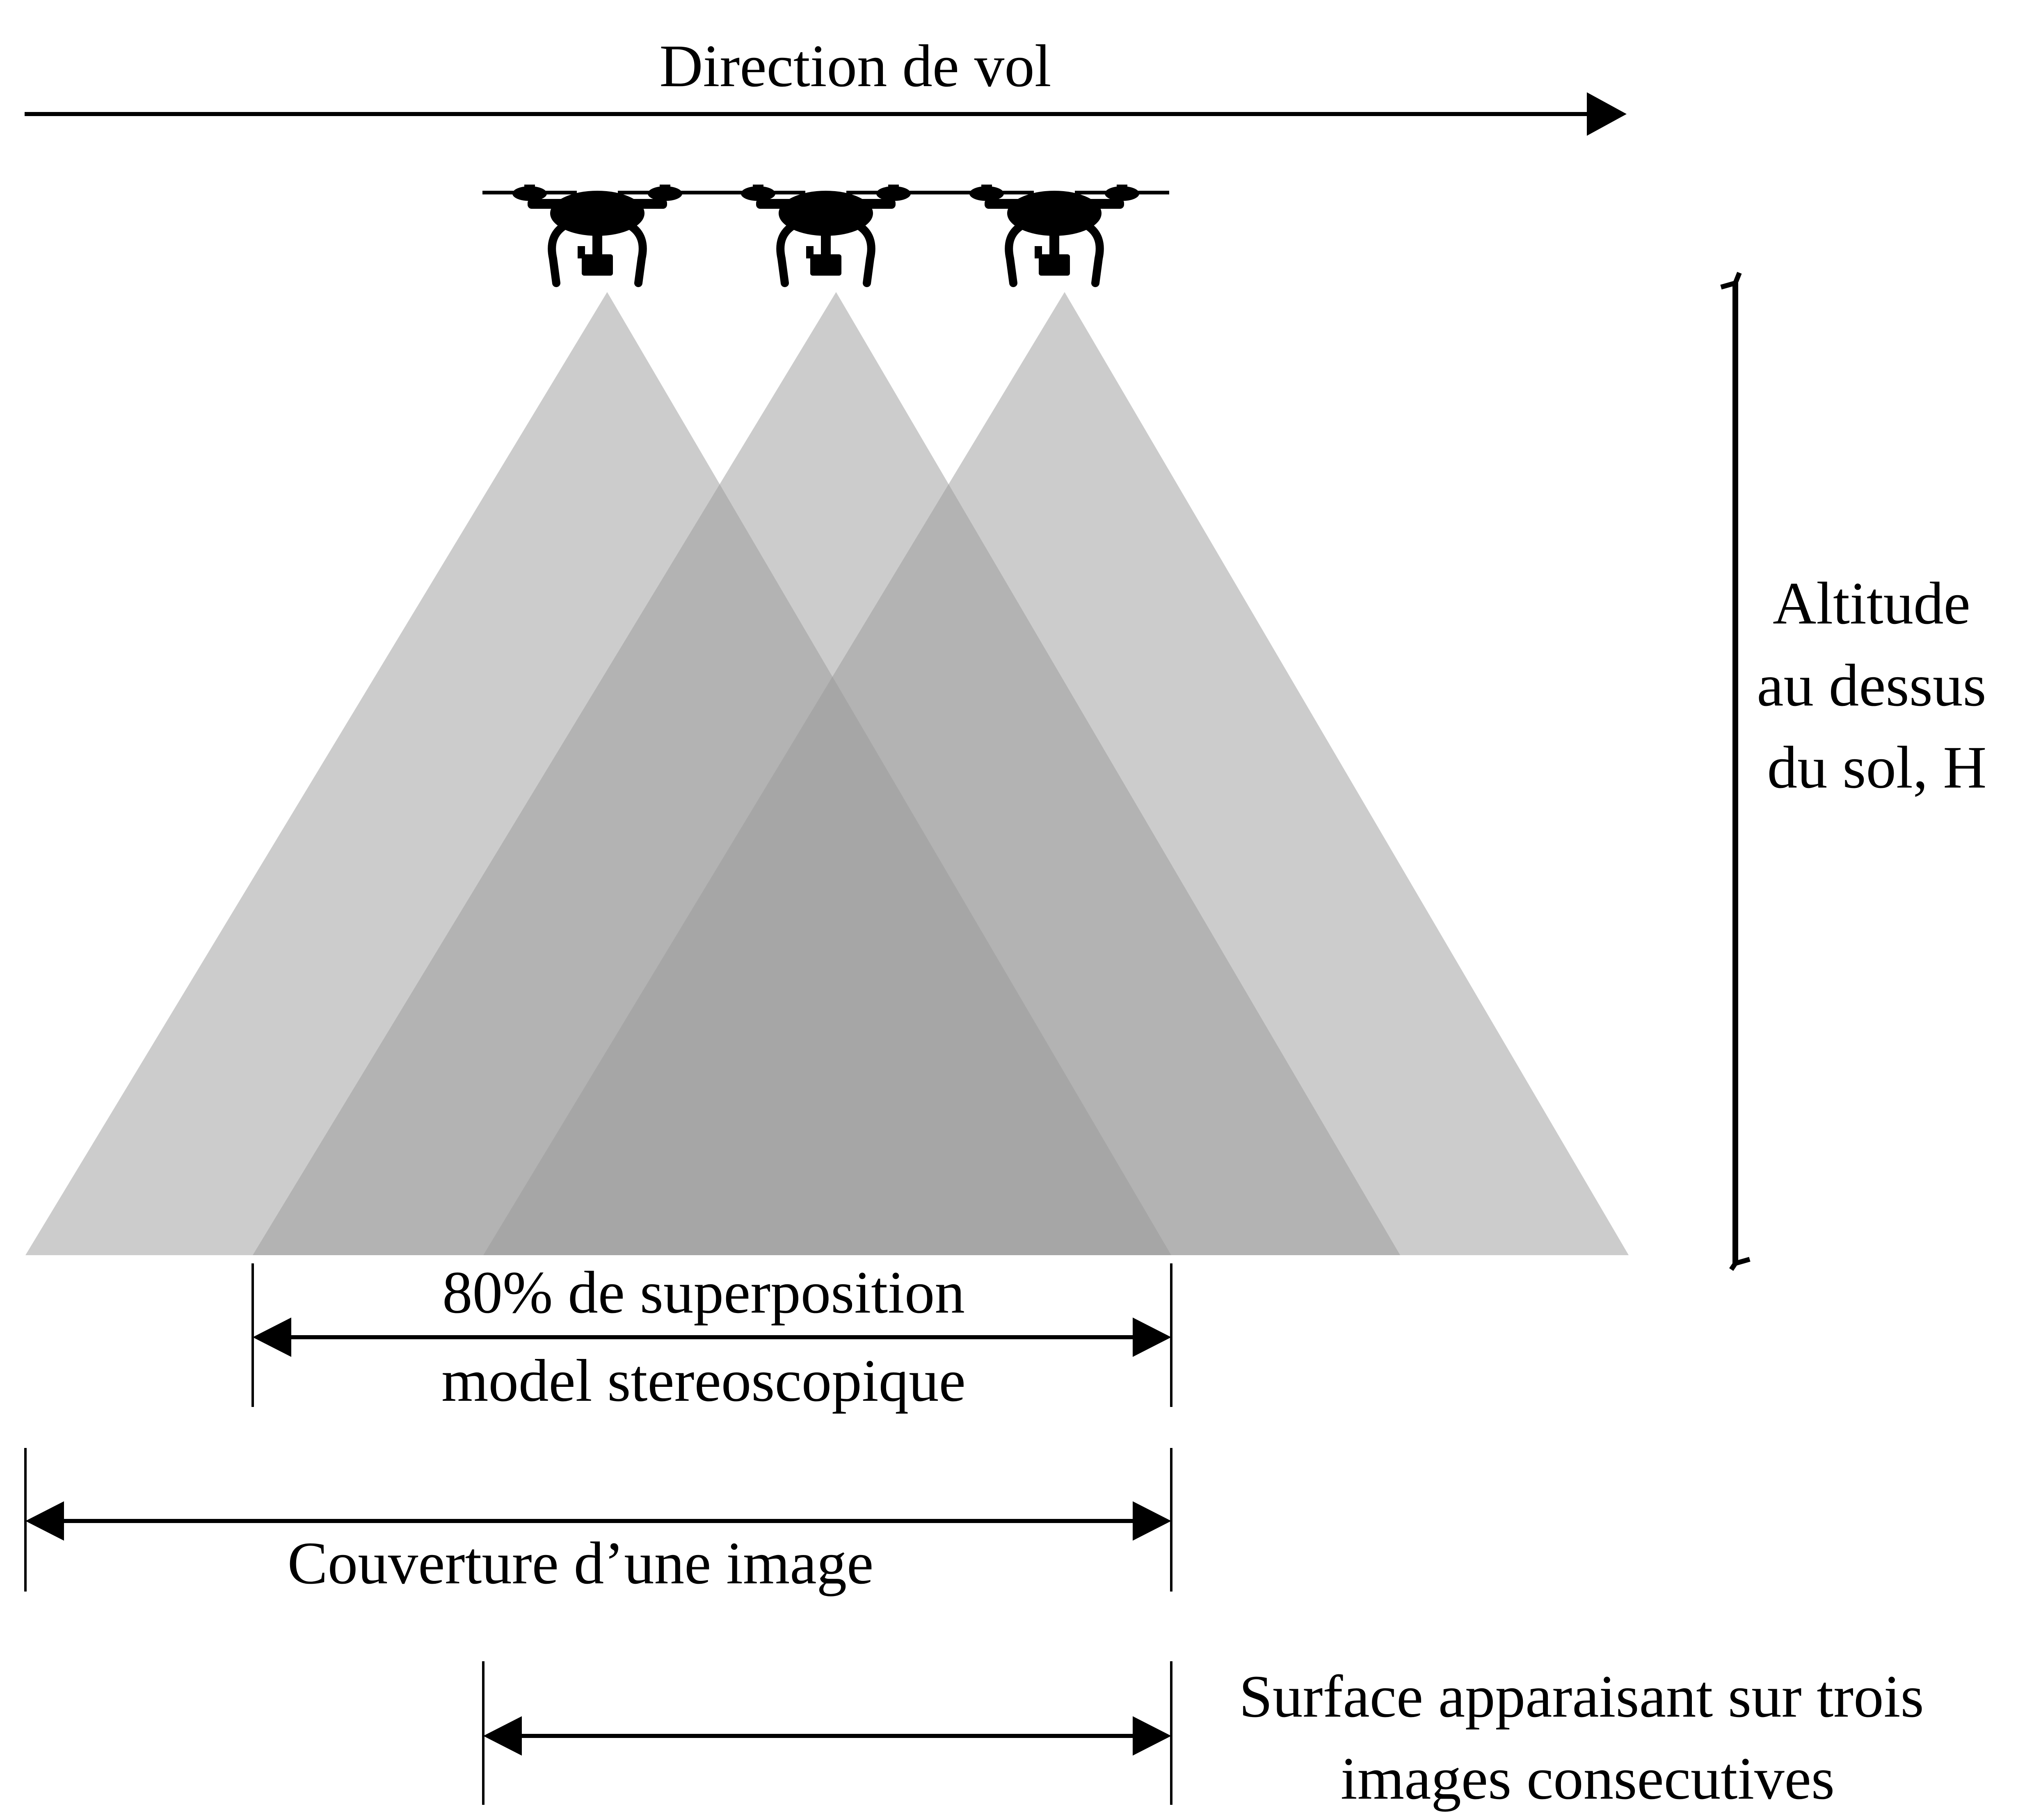  Describe the element at coordinates (711, 1335) in the screenshot. I see `overlap-dimension` at that location.